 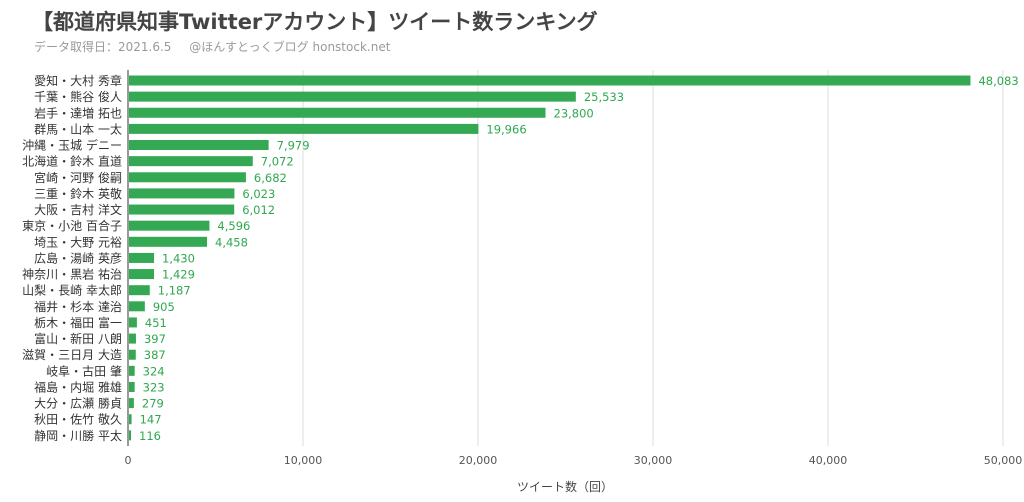 I want to click on data-label: 147, so click(x=151, y=420).